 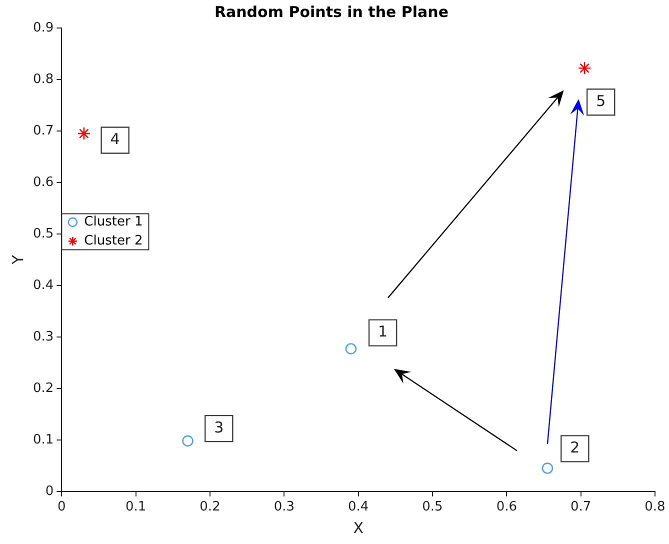 I want to click on y-tick-label: 0.8, so click(x=43, y=79).